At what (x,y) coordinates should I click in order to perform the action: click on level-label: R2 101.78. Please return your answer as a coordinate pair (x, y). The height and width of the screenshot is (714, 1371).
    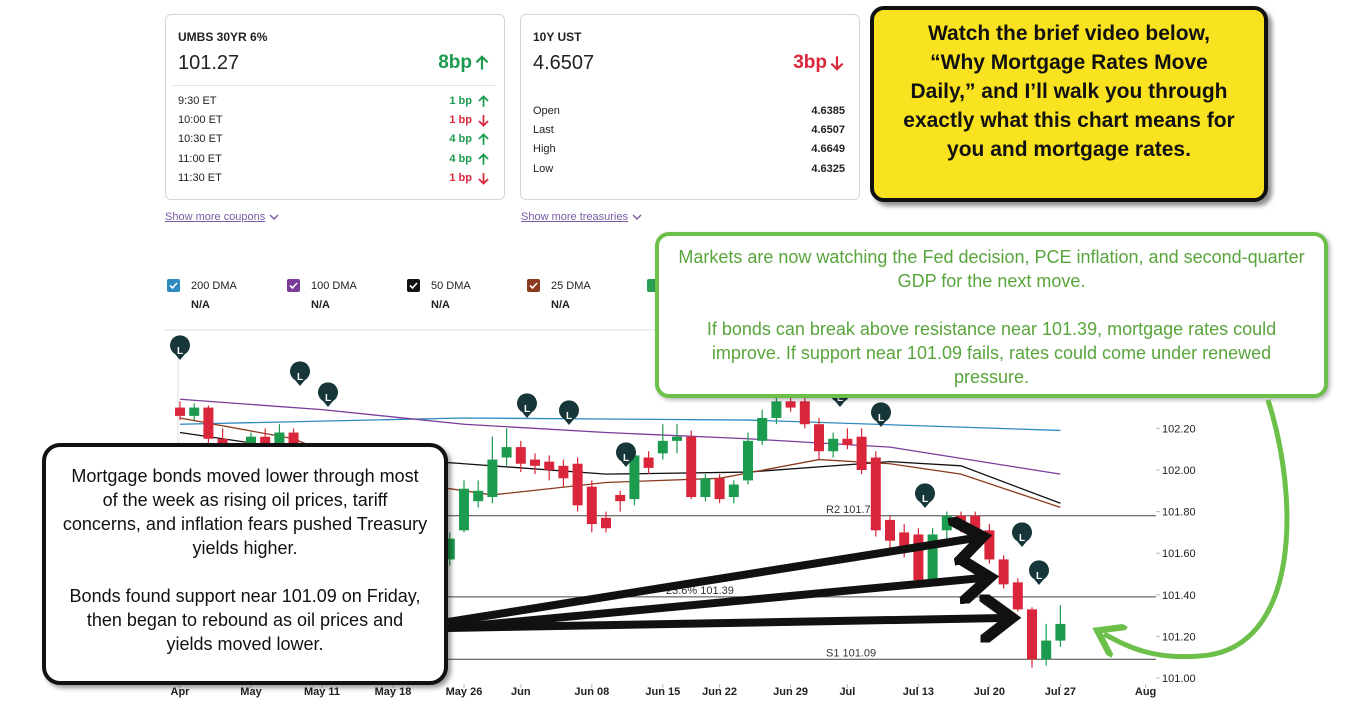
    Looking at the image, I should click on (851, 510).